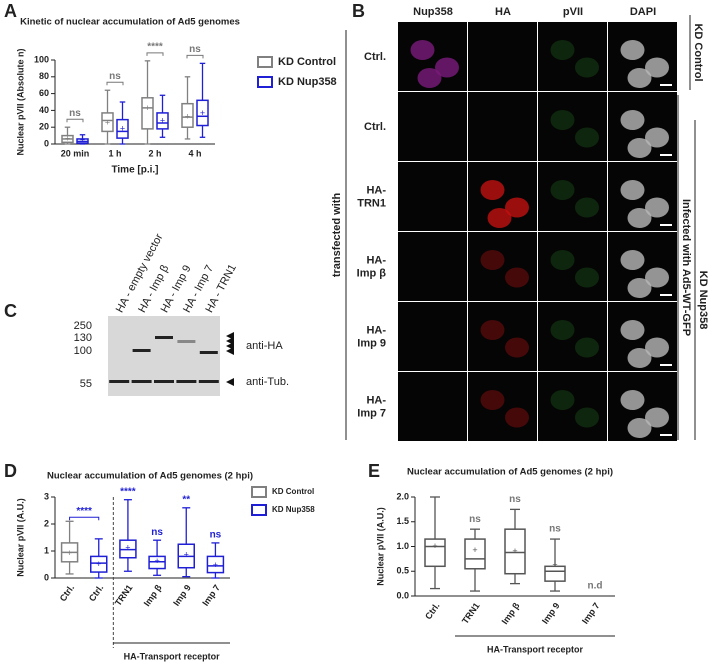  What do you see at coordinates (186, 499) in the screenshot?
I see `annotation: **` at bounding box center [186, 499].